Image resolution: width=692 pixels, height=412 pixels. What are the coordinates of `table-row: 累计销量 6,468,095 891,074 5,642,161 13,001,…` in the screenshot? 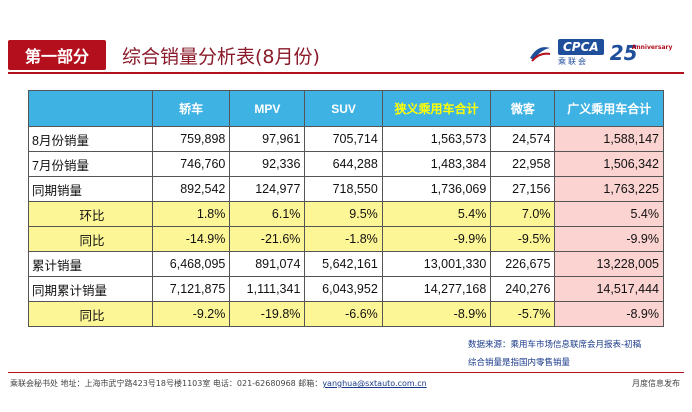 It's located at (346, 264).